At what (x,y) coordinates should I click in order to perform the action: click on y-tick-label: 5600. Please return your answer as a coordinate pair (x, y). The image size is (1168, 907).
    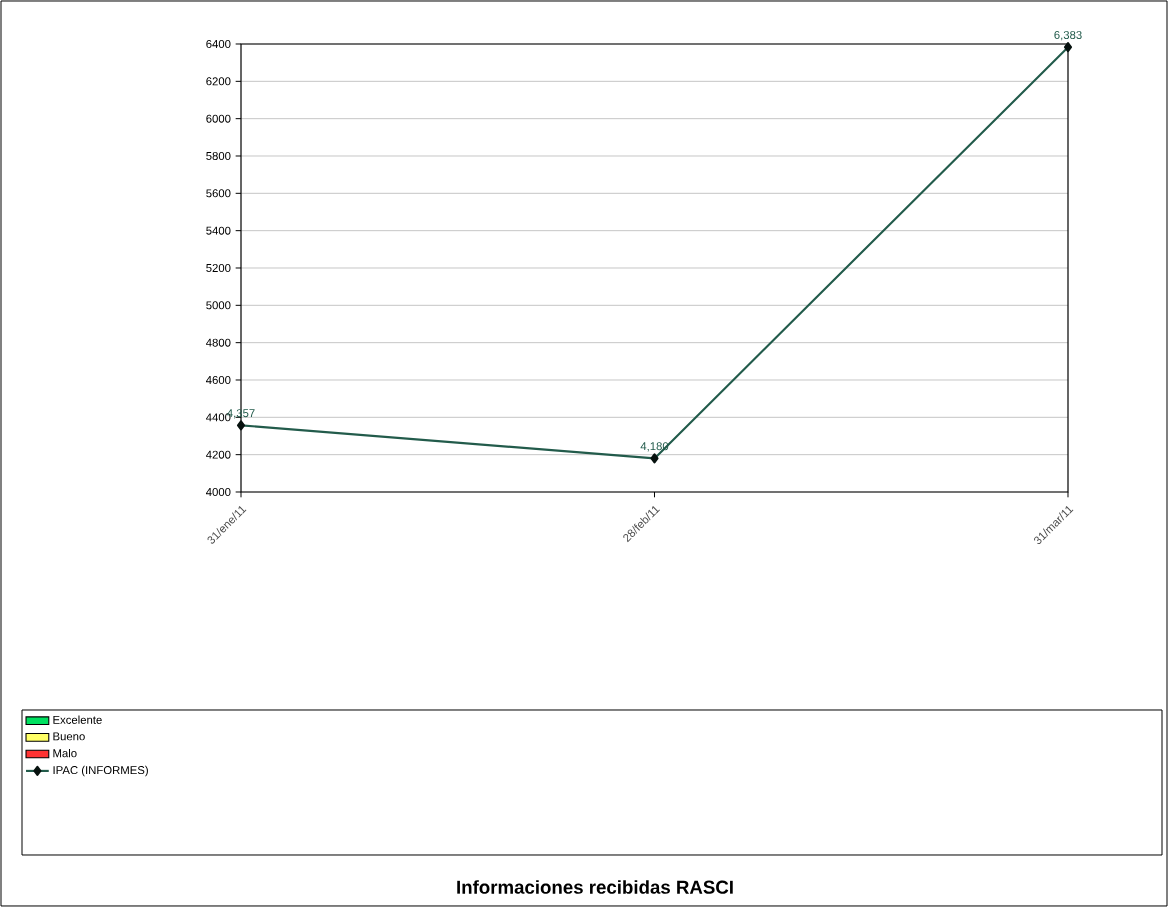
    Looking at the image, I should click on (218, 193).